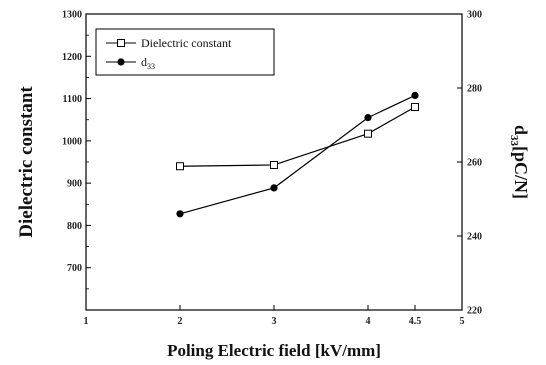 Image resolution: width=546 pixels, height=365 pixels. What do you see at coordinates (368, 321) in the screenshot?
I see `x-tick-label: 4` at bounding box center [368, 321].